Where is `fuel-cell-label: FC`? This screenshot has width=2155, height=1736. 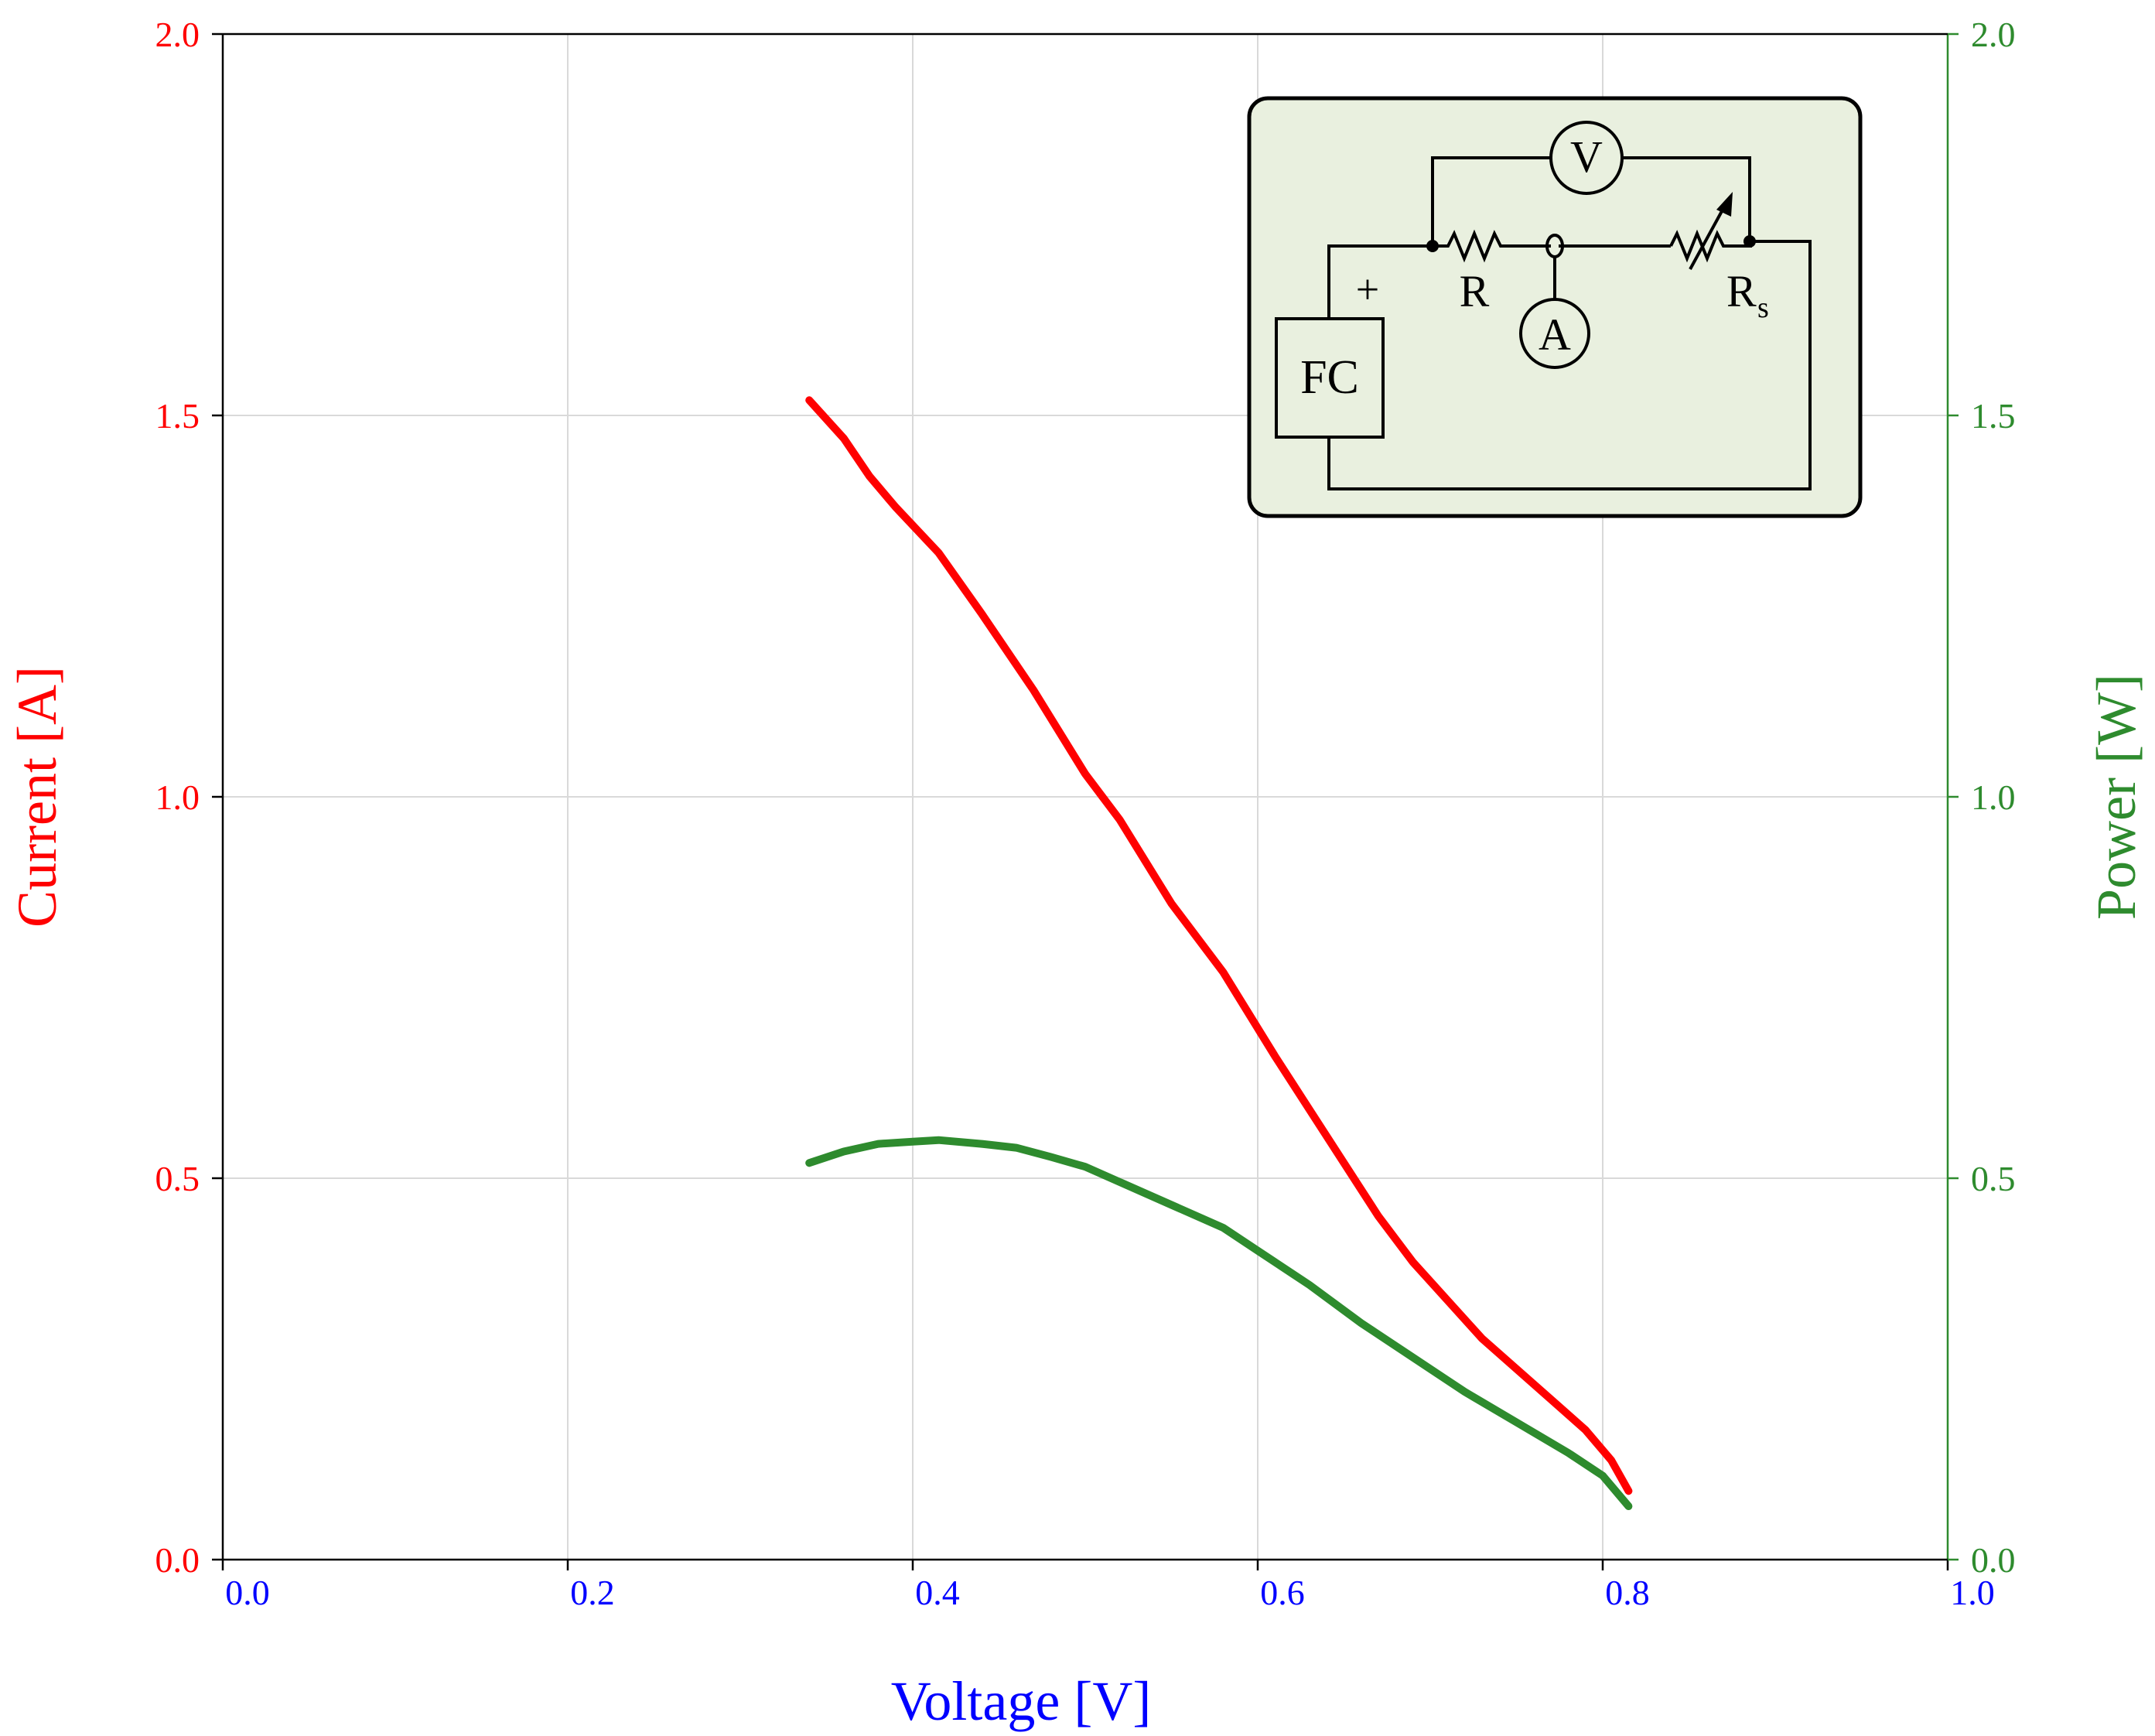
fuel-cell-label: FC is located at coordinates (1329, 377).